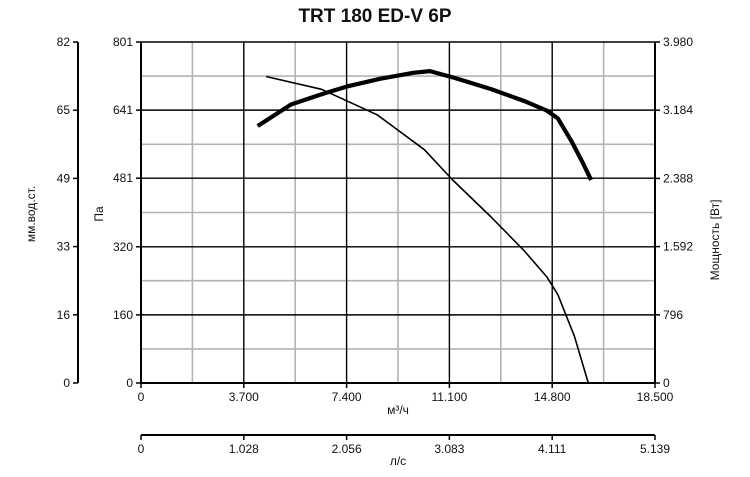  I want to click on x-ls-tick-label: 3.083, so click(449, 449).